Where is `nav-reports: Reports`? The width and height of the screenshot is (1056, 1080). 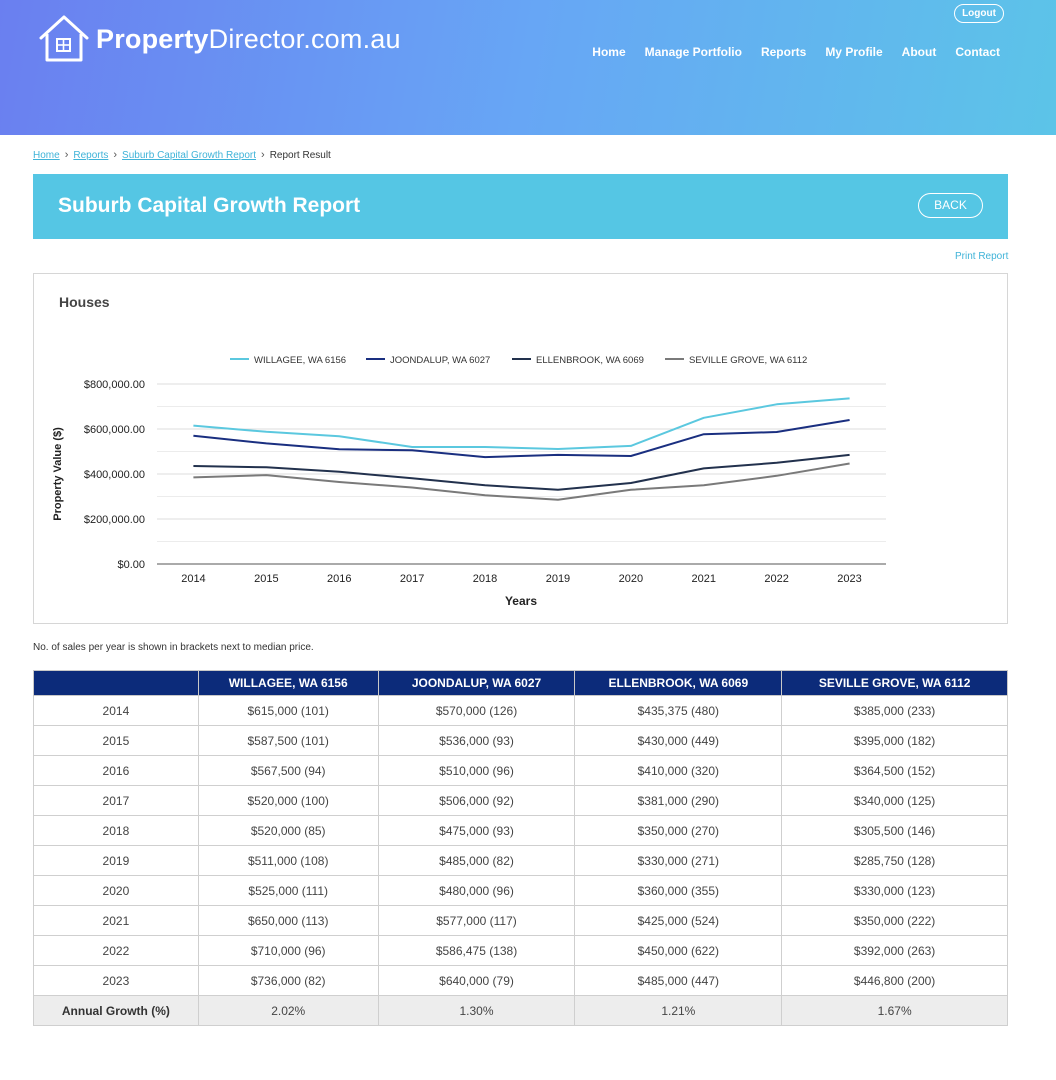
nav-reports: Reports is located at coordinates (783, 52).